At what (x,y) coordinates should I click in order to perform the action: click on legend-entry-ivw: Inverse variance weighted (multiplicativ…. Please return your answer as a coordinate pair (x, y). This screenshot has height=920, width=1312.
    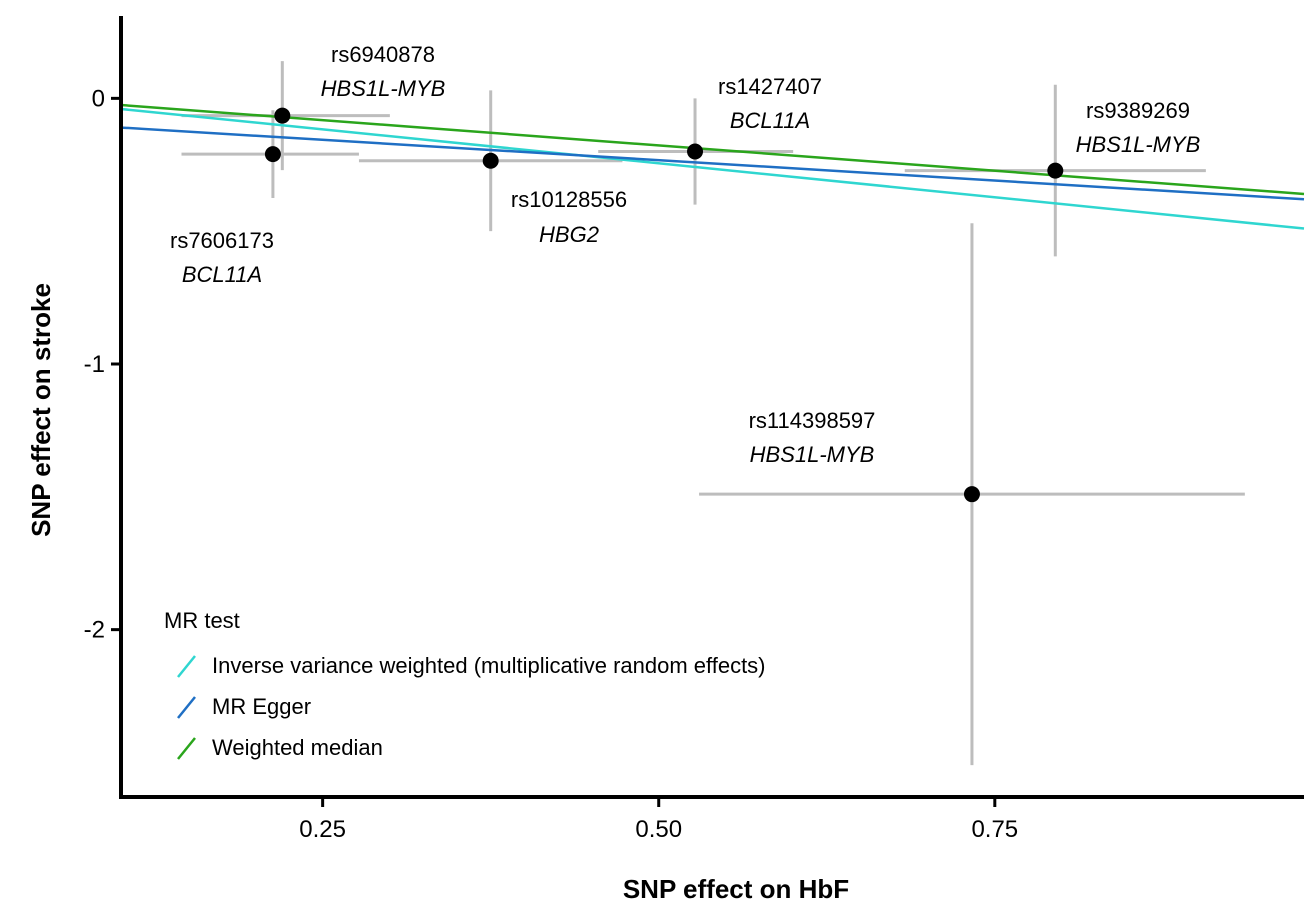
    Looking at the image, I should click on (471, 665).